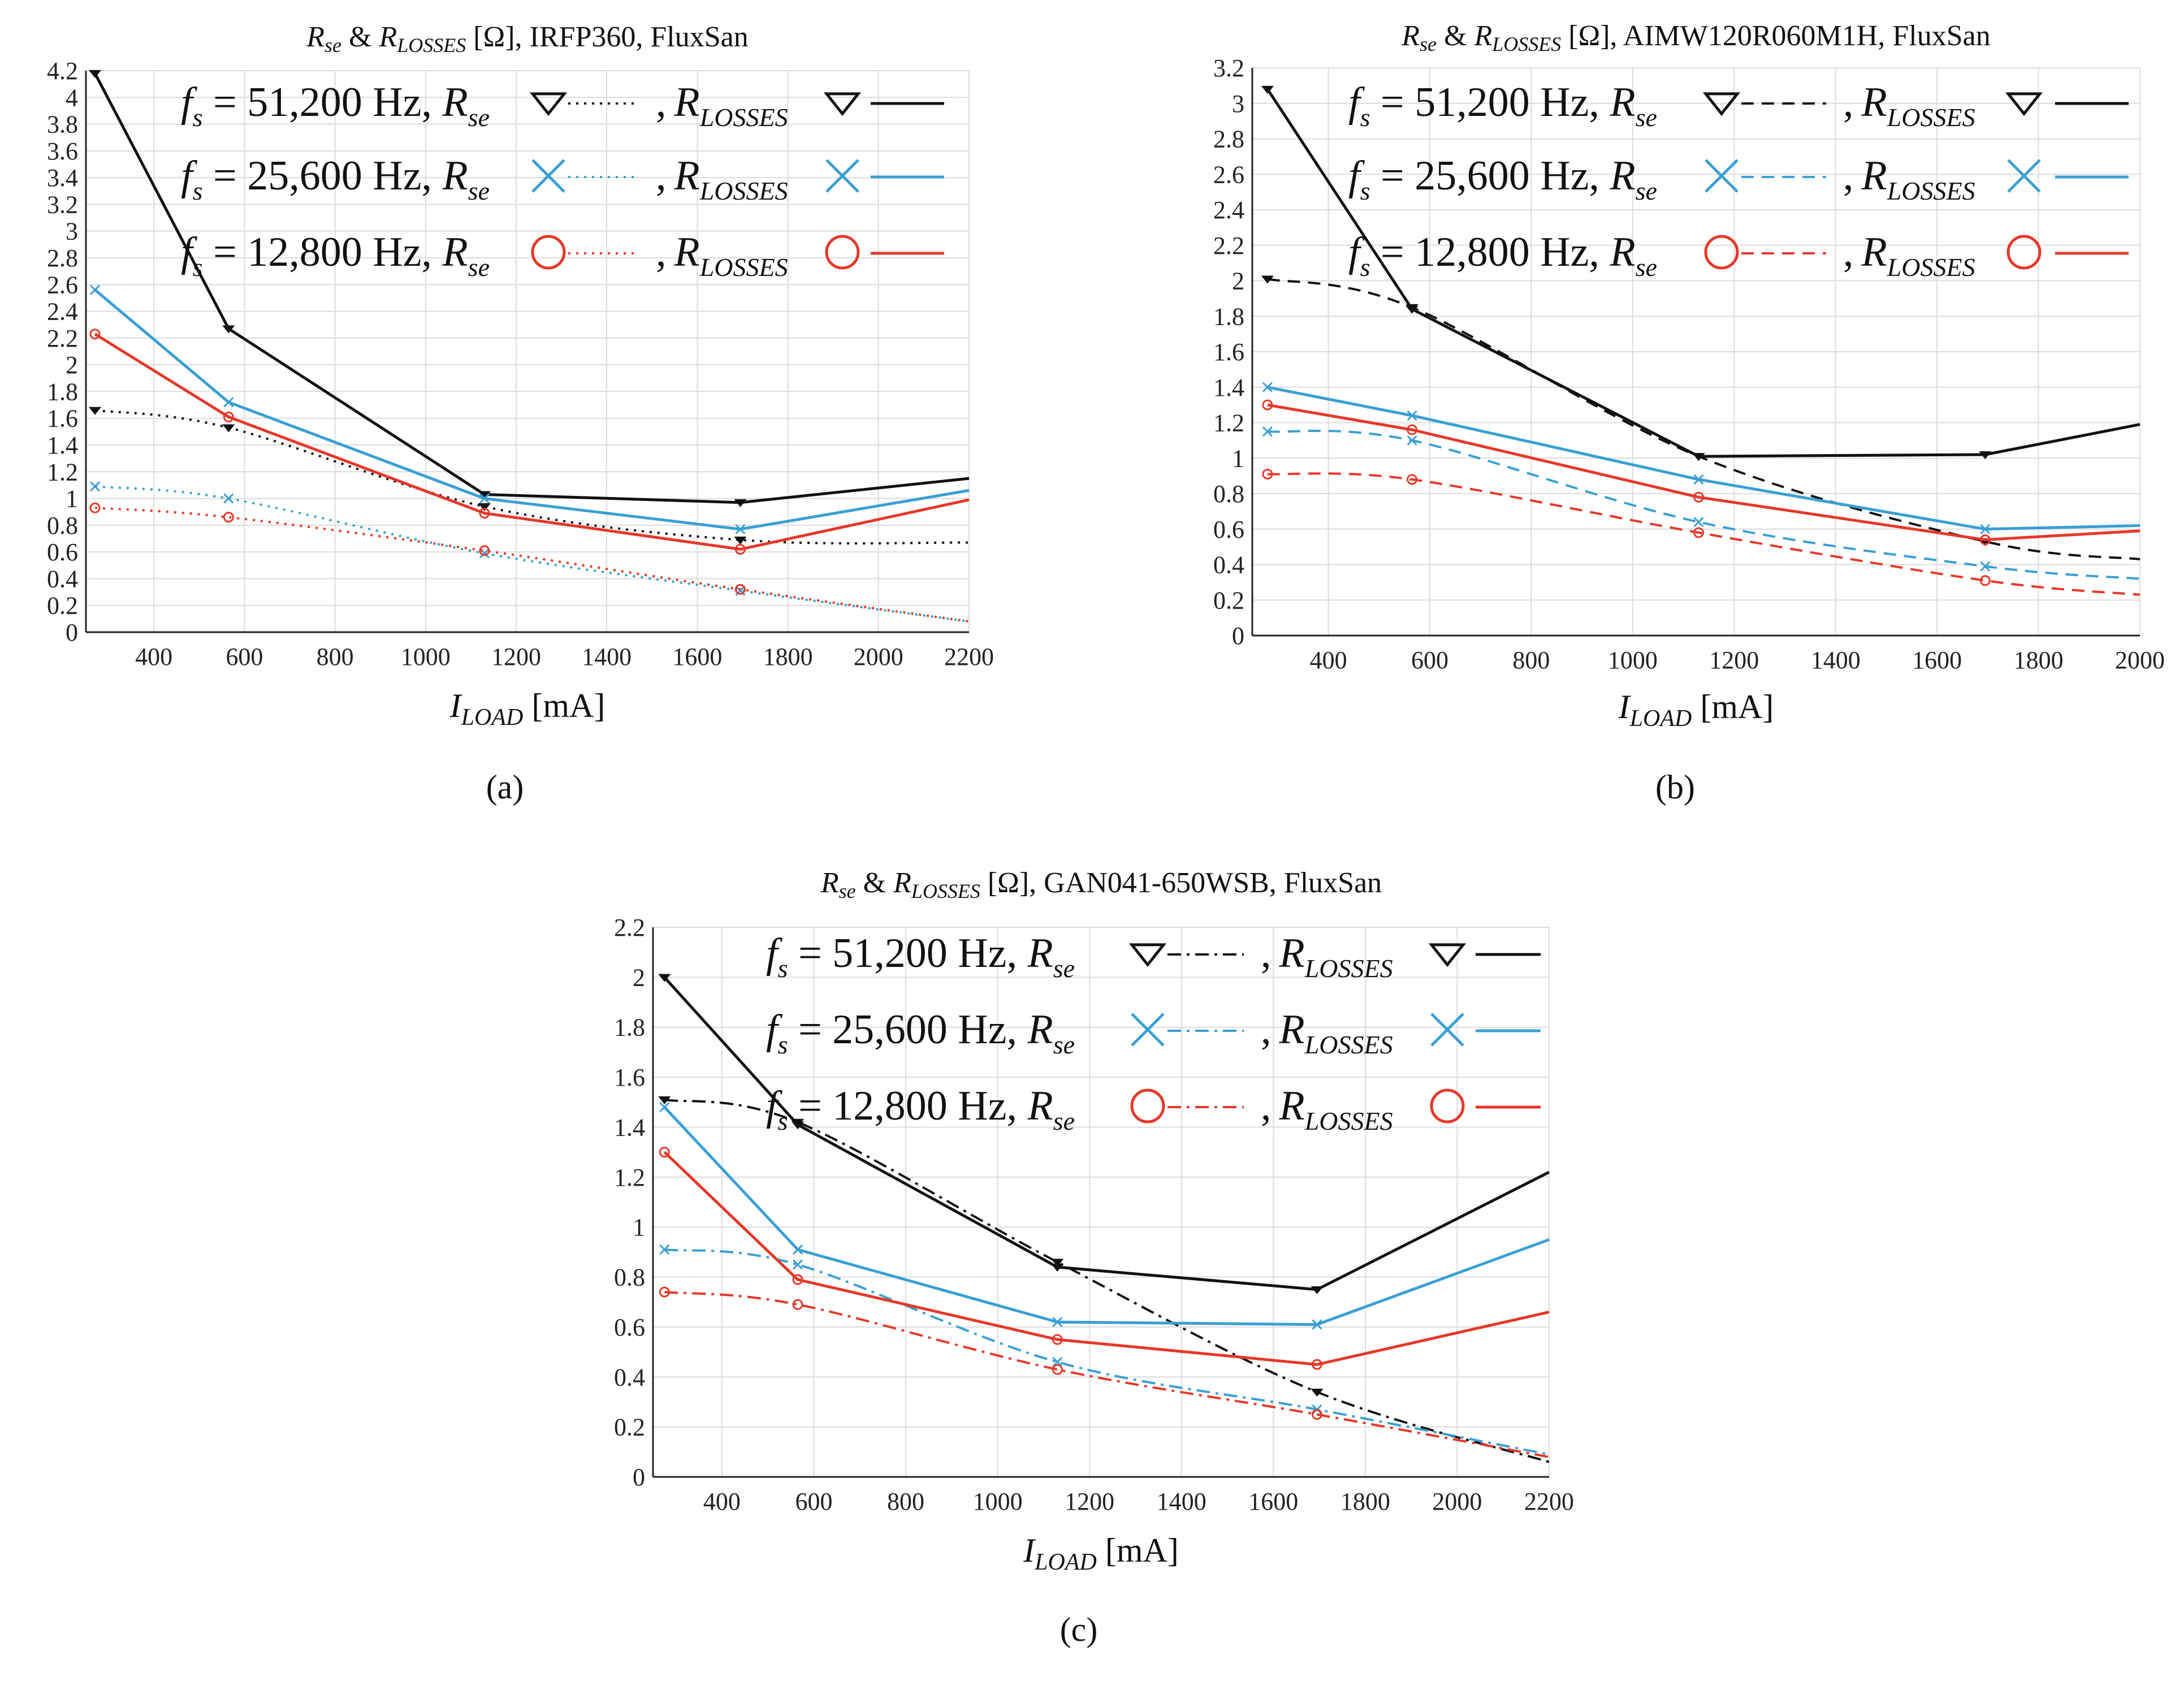 The height and width of the screenshot is (1685, 2184). What do you see at coordinates (1228, 174) in the screenshot?
I see `y-tick-label-1-13: 2.6` at bounding box center [1228, 174].